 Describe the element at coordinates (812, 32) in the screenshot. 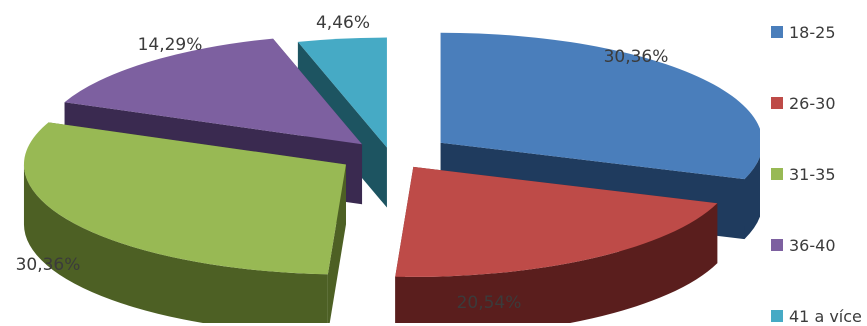

I see `legend-label: 18-25` at that location.